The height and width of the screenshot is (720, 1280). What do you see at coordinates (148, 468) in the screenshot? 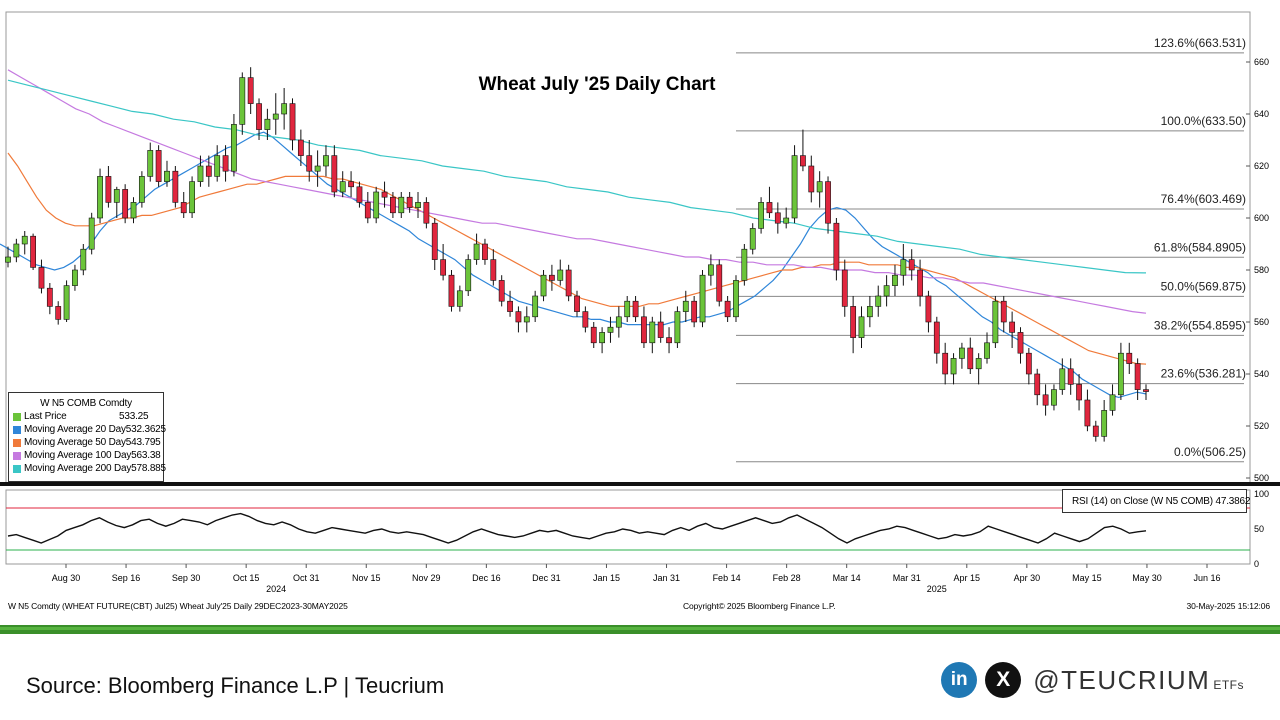
I see `legend-item-value: 578.885` at bounding box center [148, 468].